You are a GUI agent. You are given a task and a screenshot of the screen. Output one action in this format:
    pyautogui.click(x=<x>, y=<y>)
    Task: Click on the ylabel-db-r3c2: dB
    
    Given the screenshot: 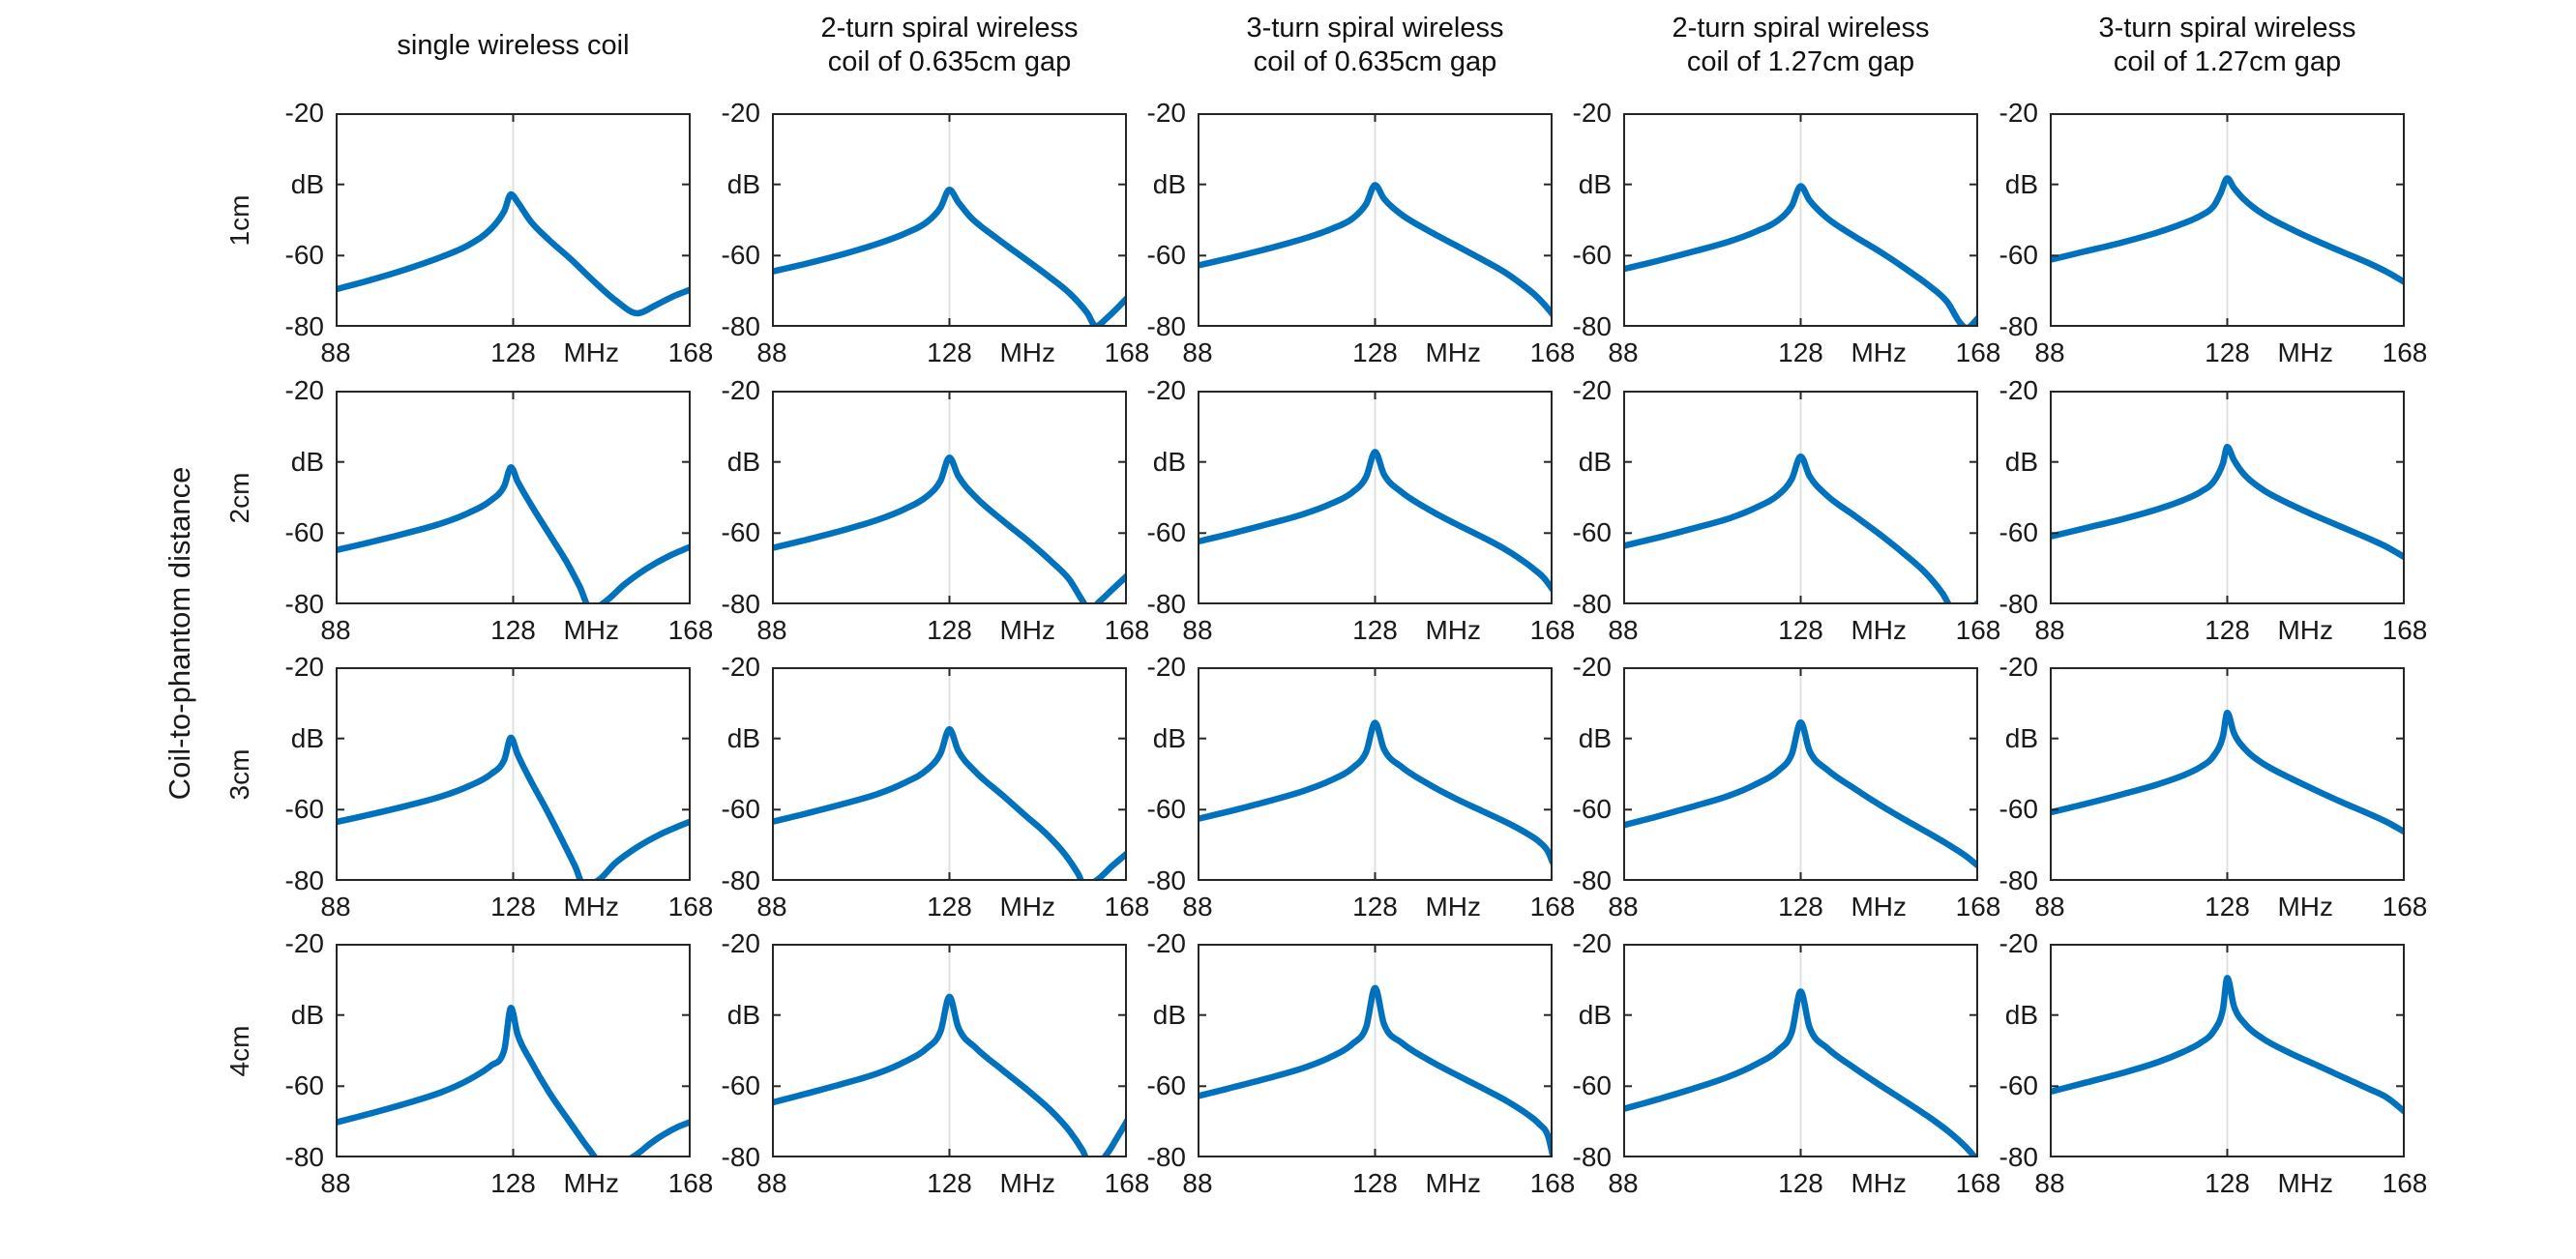 What is the action you would take?
    pyautogui.click(x=743, y=737)
    